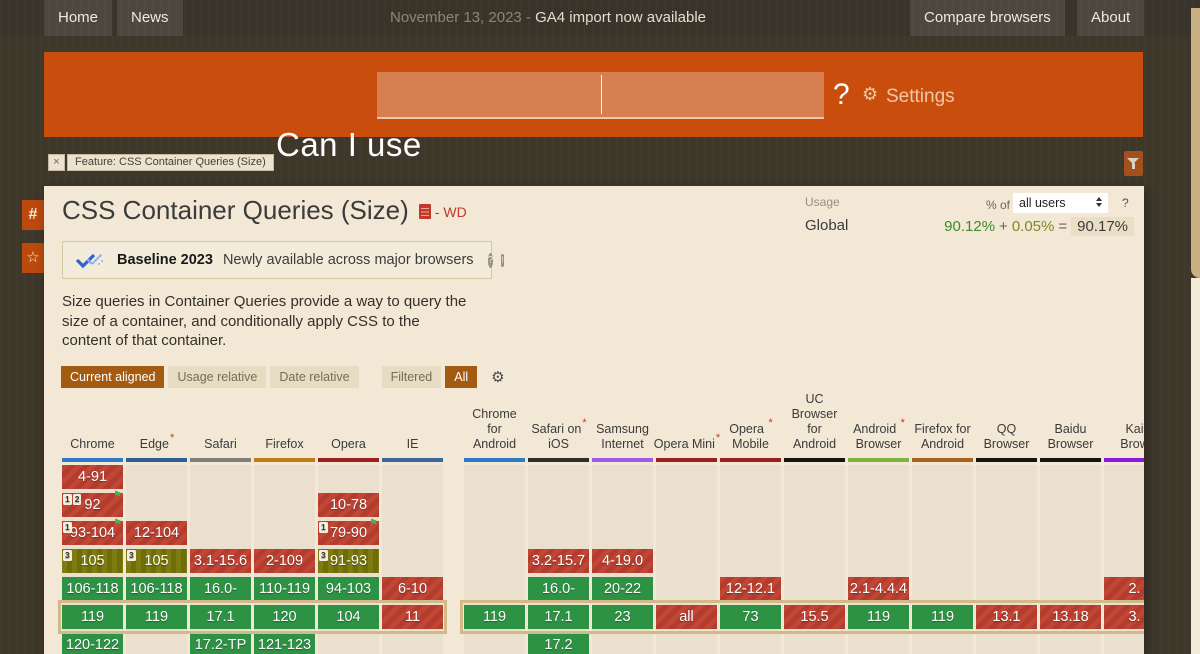  What do you see at coordinates (622, 589) in the screenshot?
I see `support-cell: 20-22` at bounding box center [622, 589].